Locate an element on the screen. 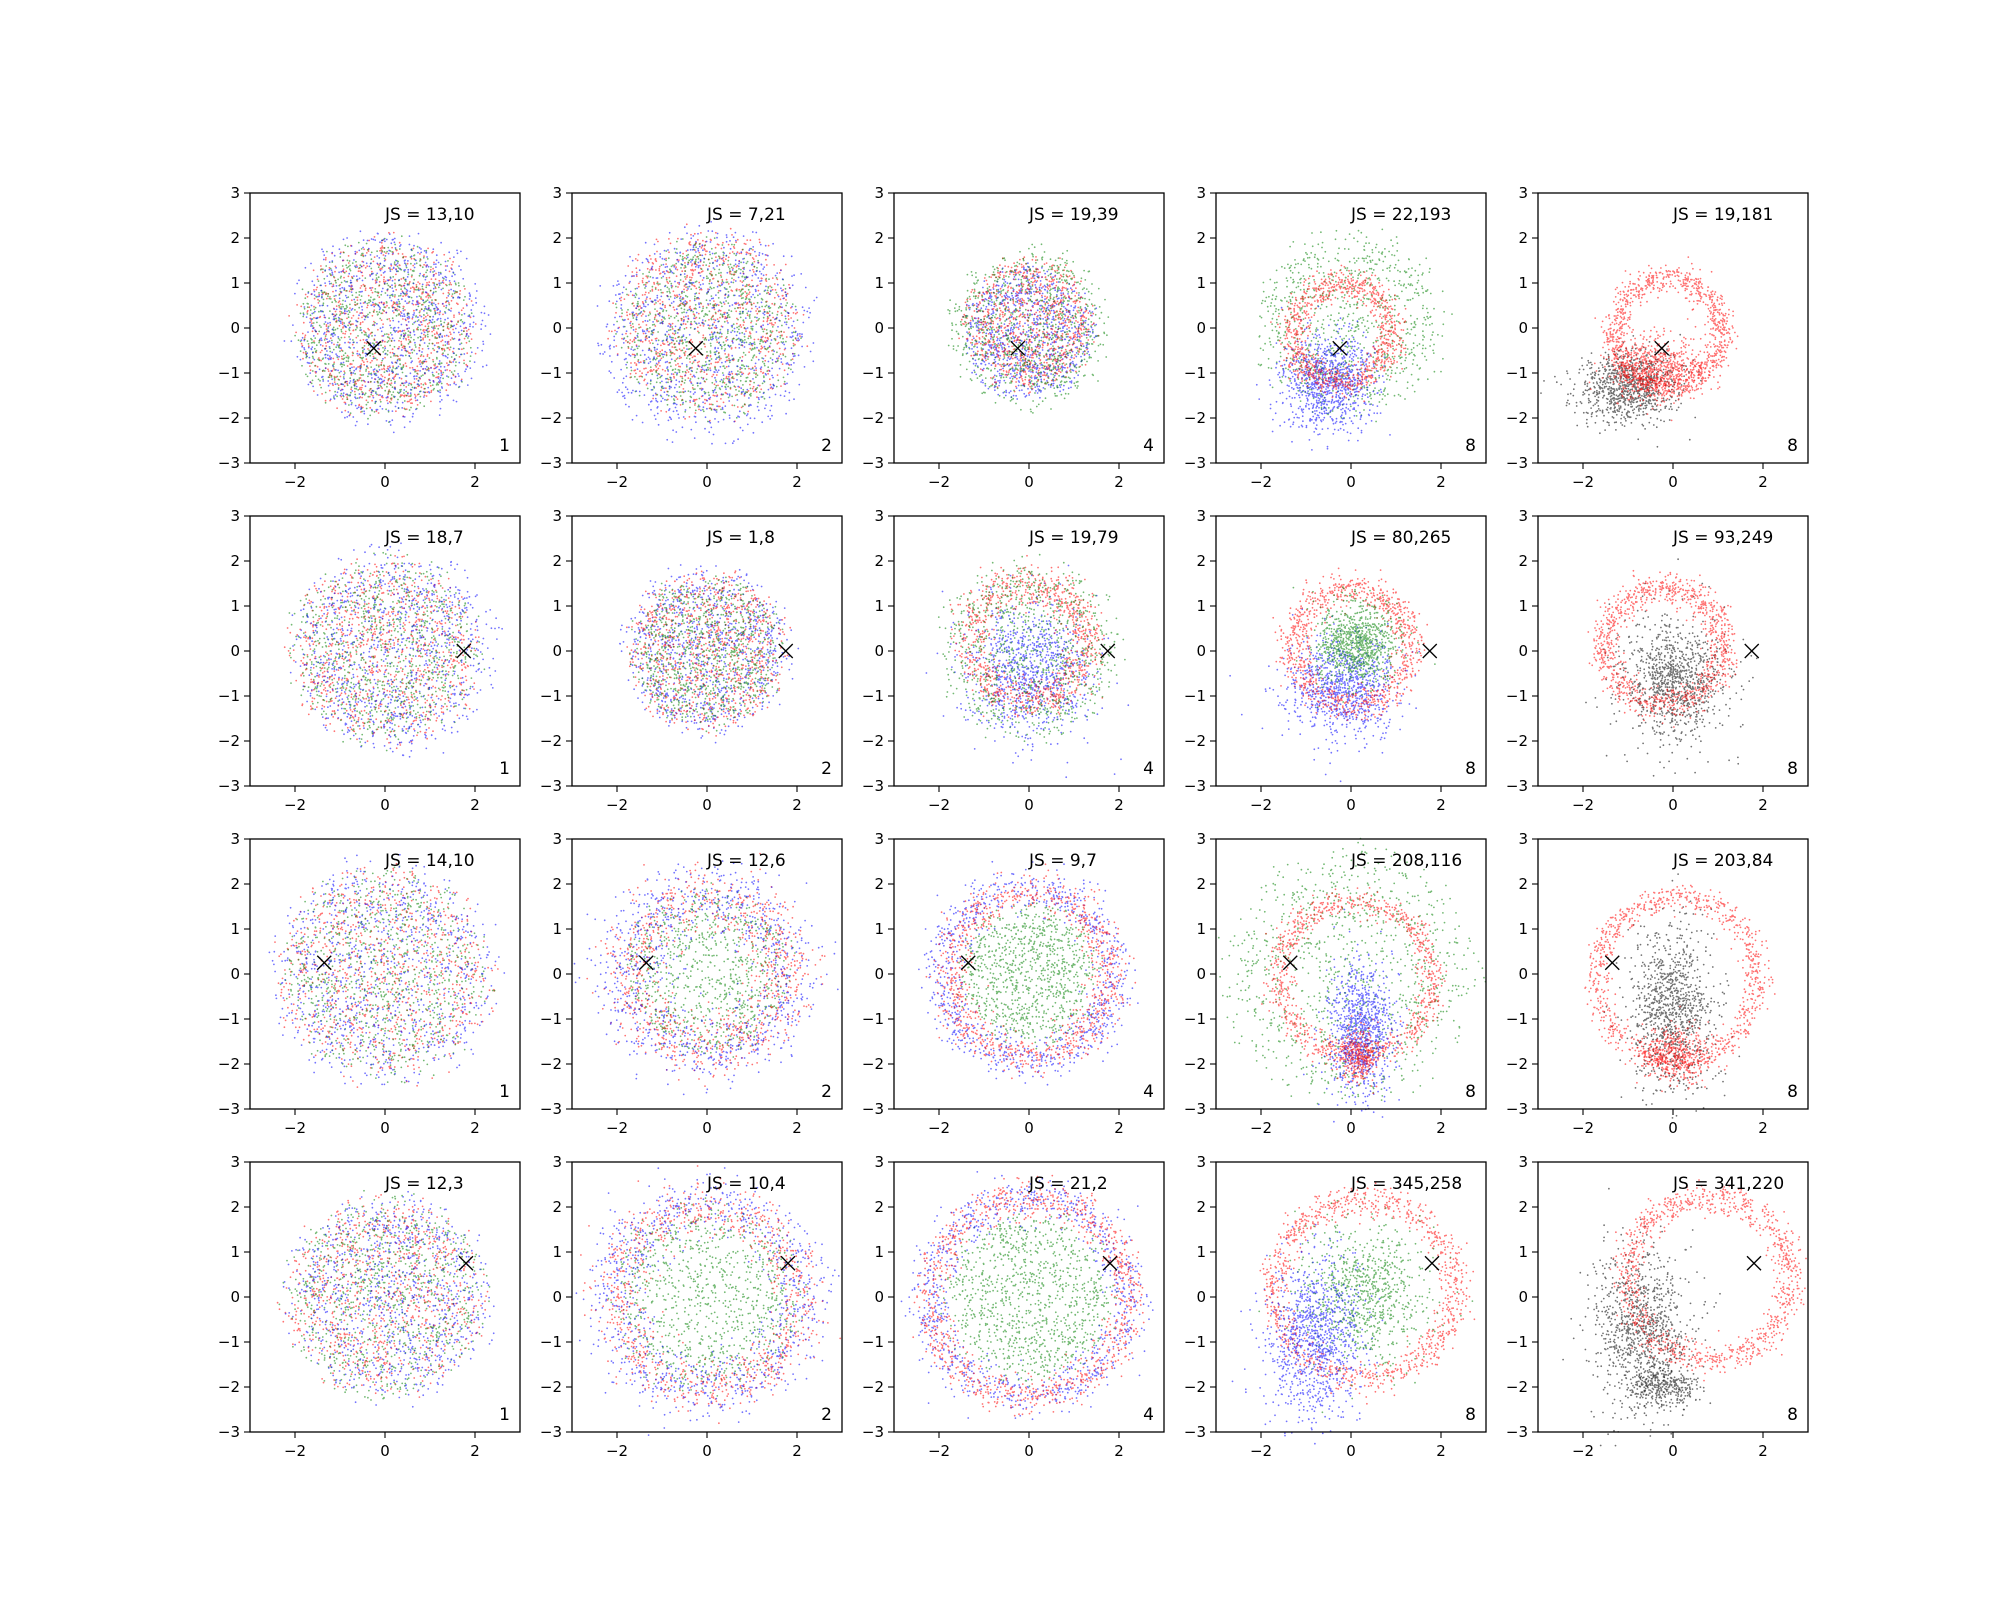 Image resolution: width=2000 pixels, height=1600 pixels. js-annotation: JS = 12,3 is located at coordinates (424, 1184).